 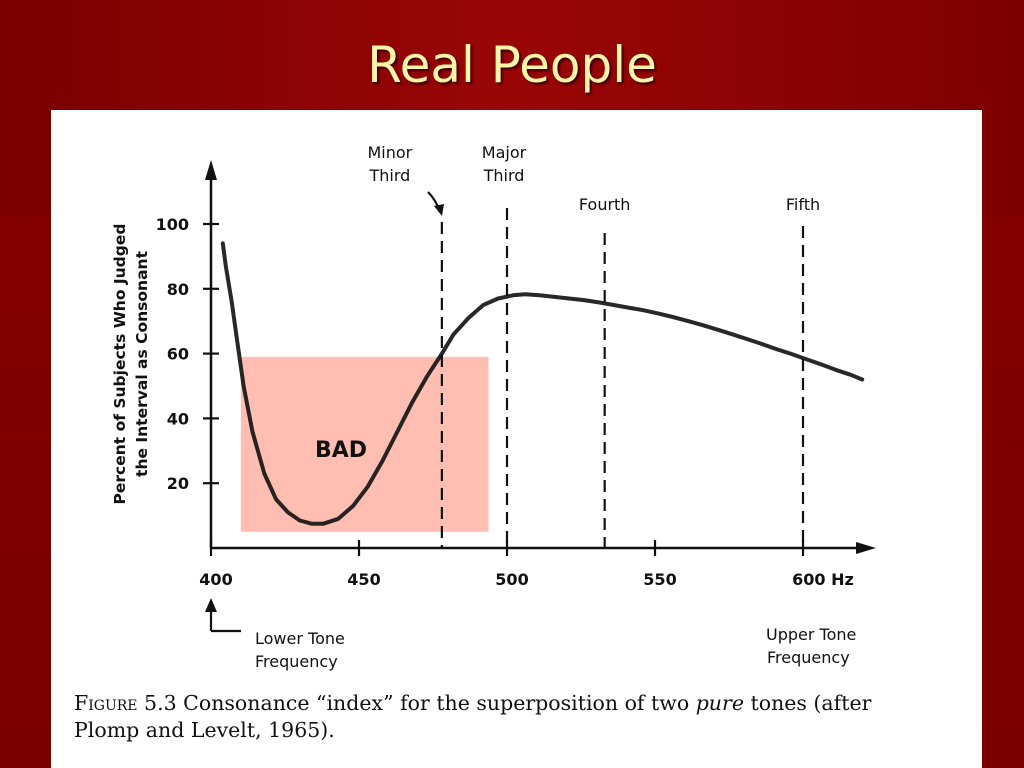 What do you see at coordinates (178, 418) in the screenshot?
I see `y-tick-label: 40` at bounding box center [178, 418].